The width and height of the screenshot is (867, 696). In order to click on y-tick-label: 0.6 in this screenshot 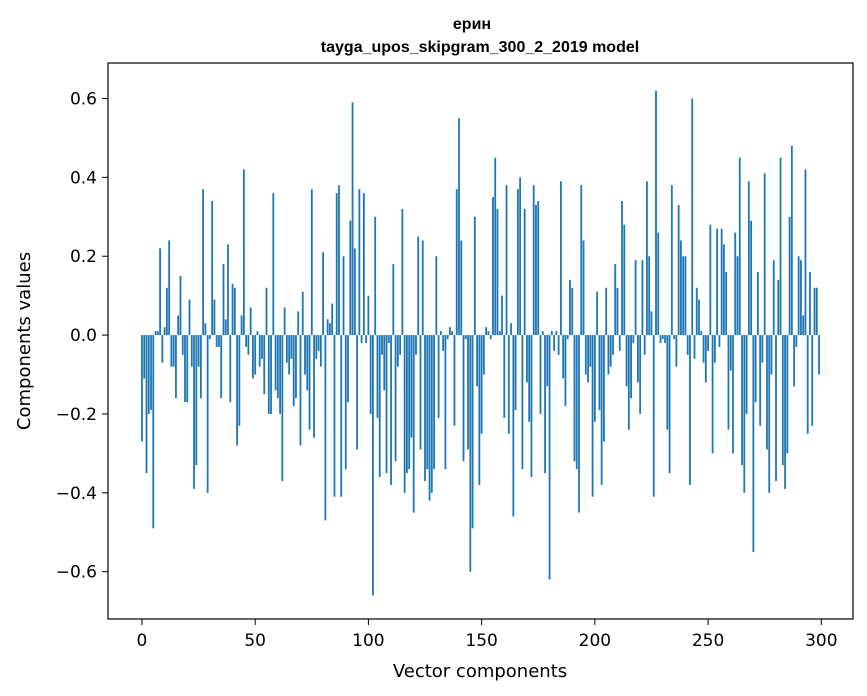, I will do `click(83, 99)`.